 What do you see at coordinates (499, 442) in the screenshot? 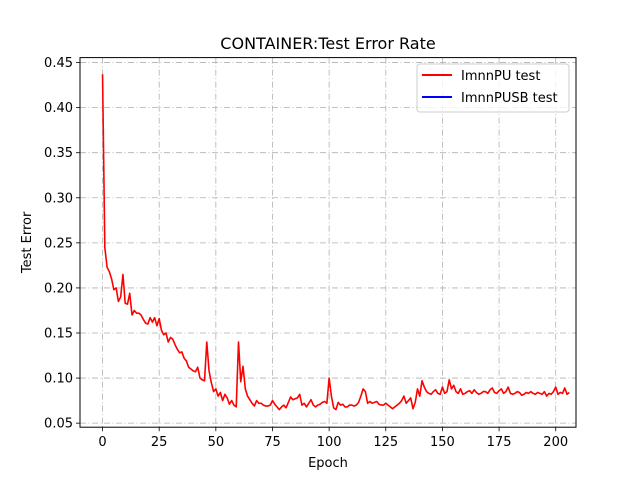
I see `x-tick-label: 175` at bounding box center [499, 442].